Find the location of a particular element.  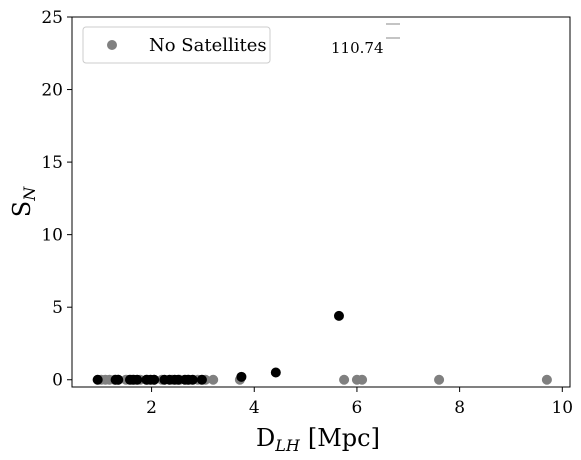

y-axis-label-main: S is located at coordinates (22, 209).